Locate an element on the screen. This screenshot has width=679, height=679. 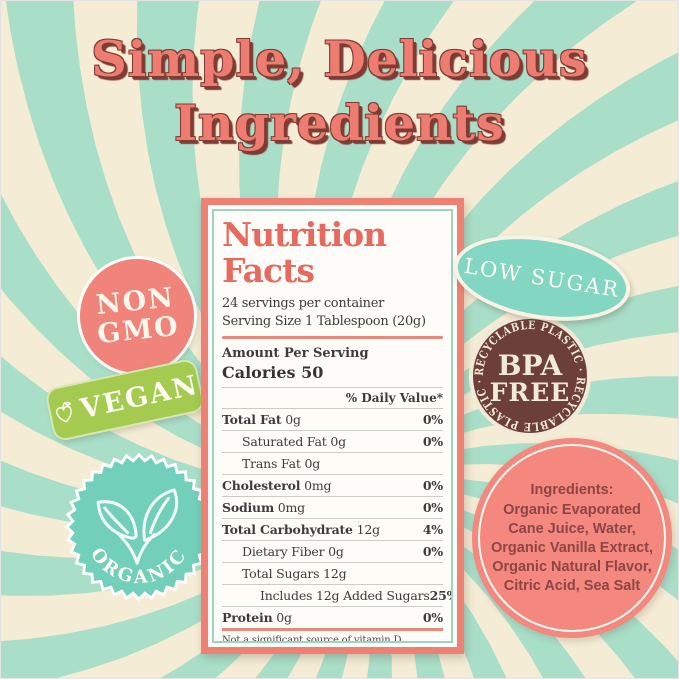
nutrition-row: Sodium 0mg 0% is located at coordinates (332, 508).